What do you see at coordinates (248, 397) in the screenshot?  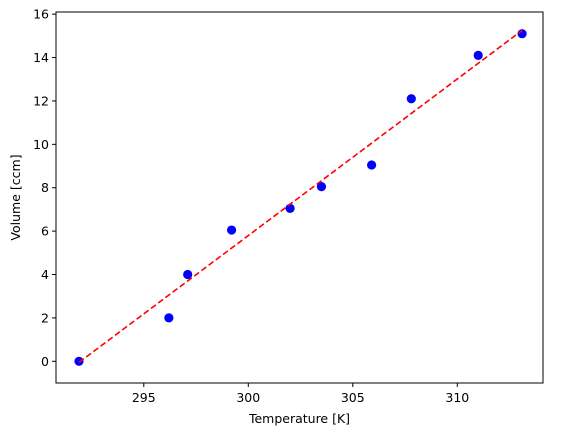 I see `x-tick-label: 300` at bounding box center [248, 397].